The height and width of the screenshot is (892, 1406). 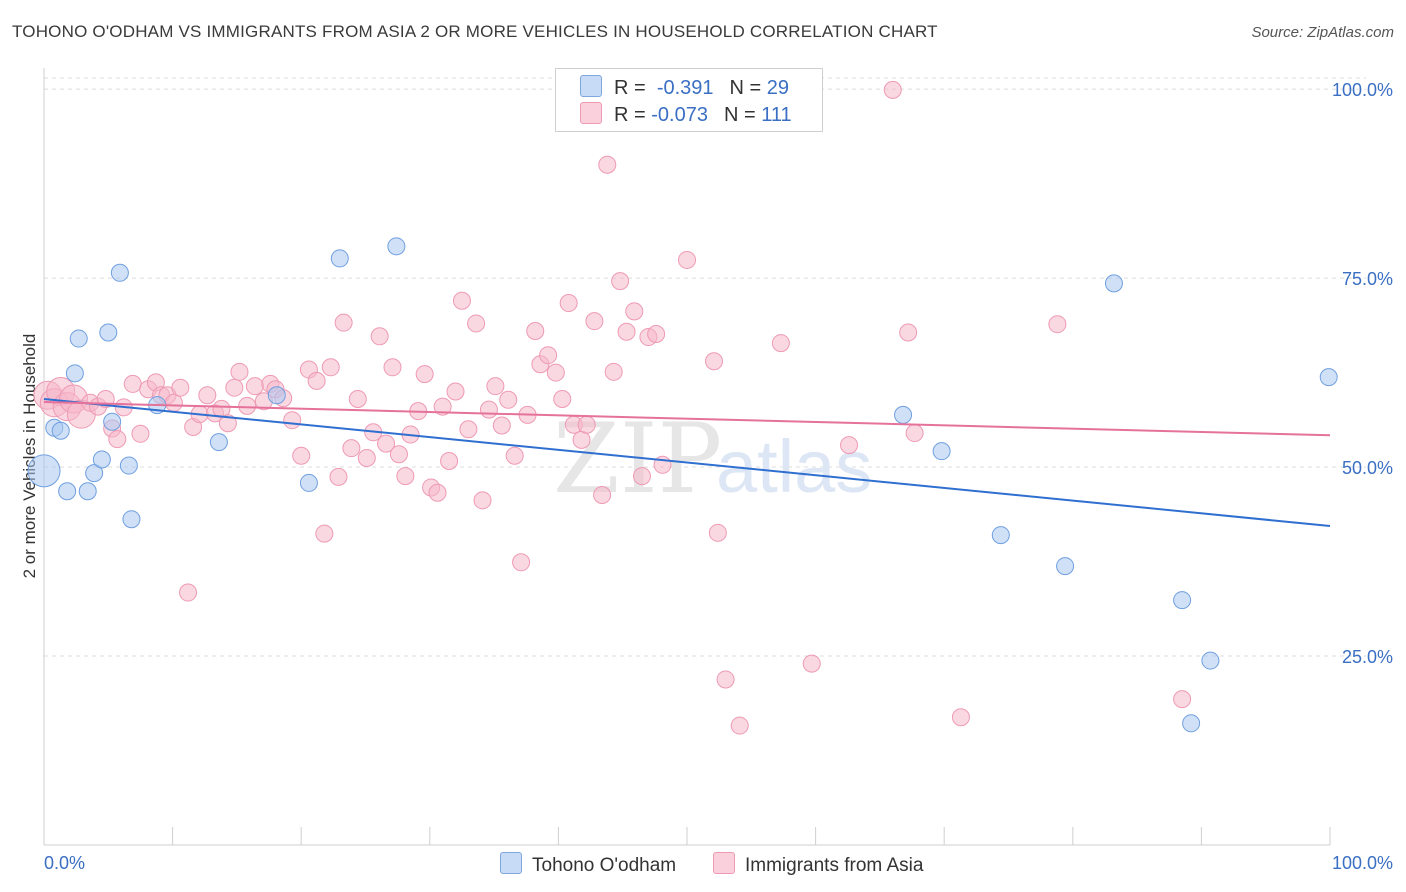 I want to click on legend-row-asia: R = -0.073 N = 111, so click(x=686, y=114).